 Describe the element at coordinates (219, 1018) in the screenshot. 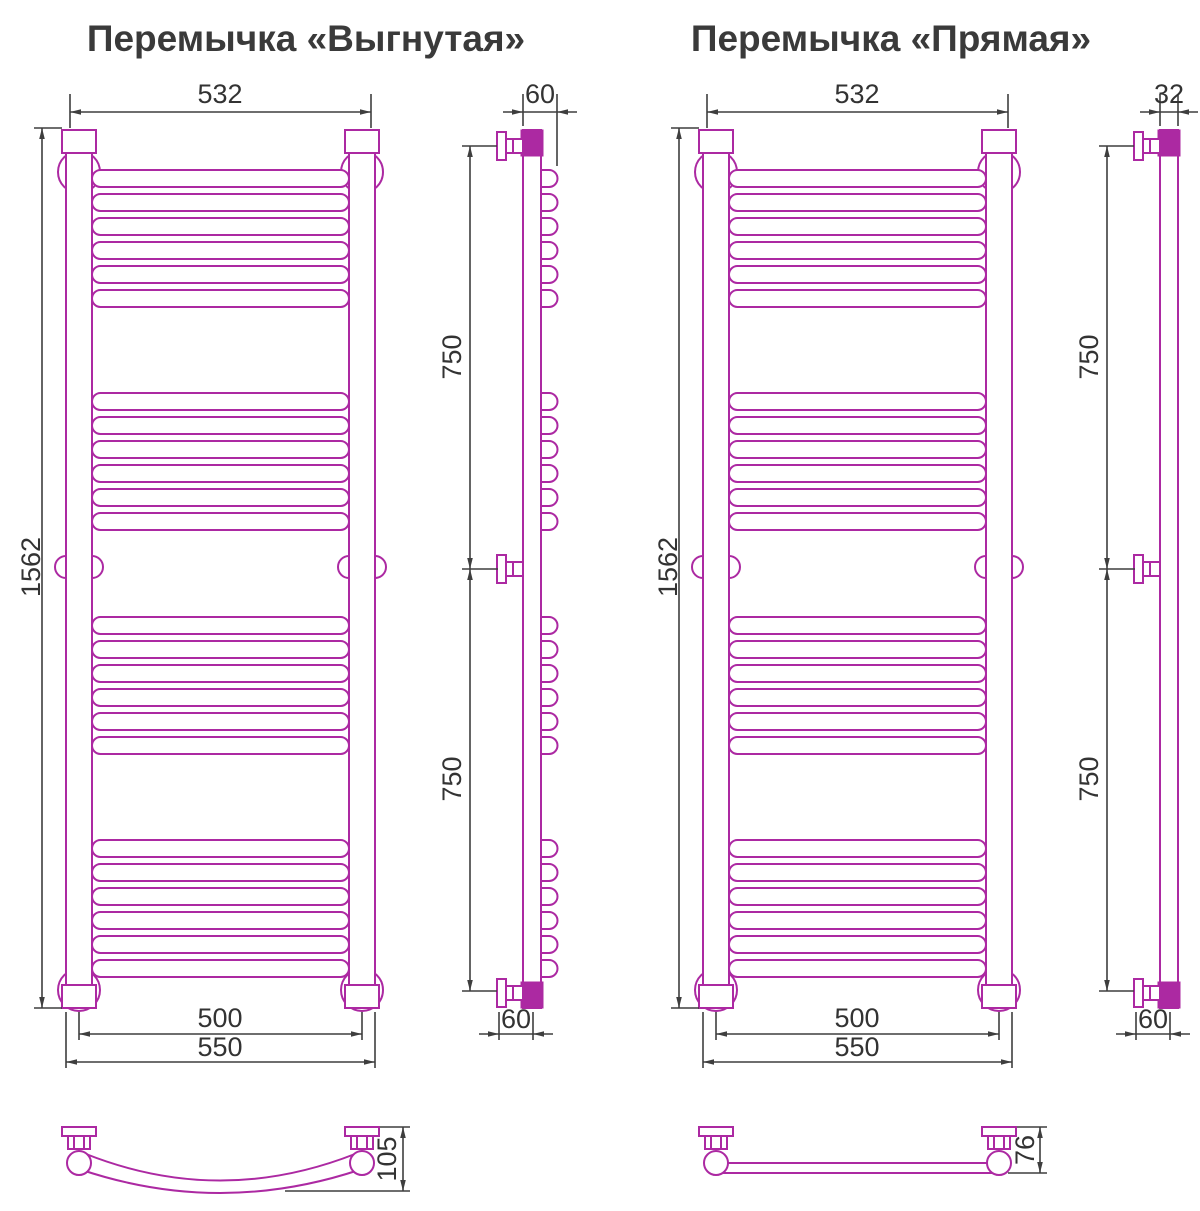

I see `dim-curved-axis-width: 500` at that location.